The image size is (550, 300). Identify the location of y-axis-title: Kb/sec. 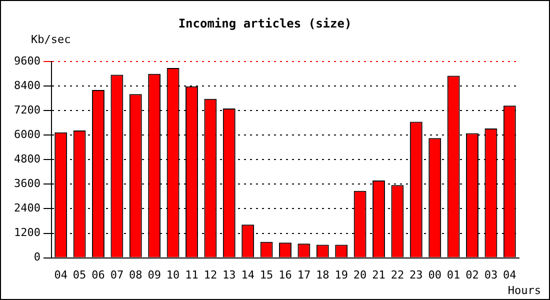
(51, 39).